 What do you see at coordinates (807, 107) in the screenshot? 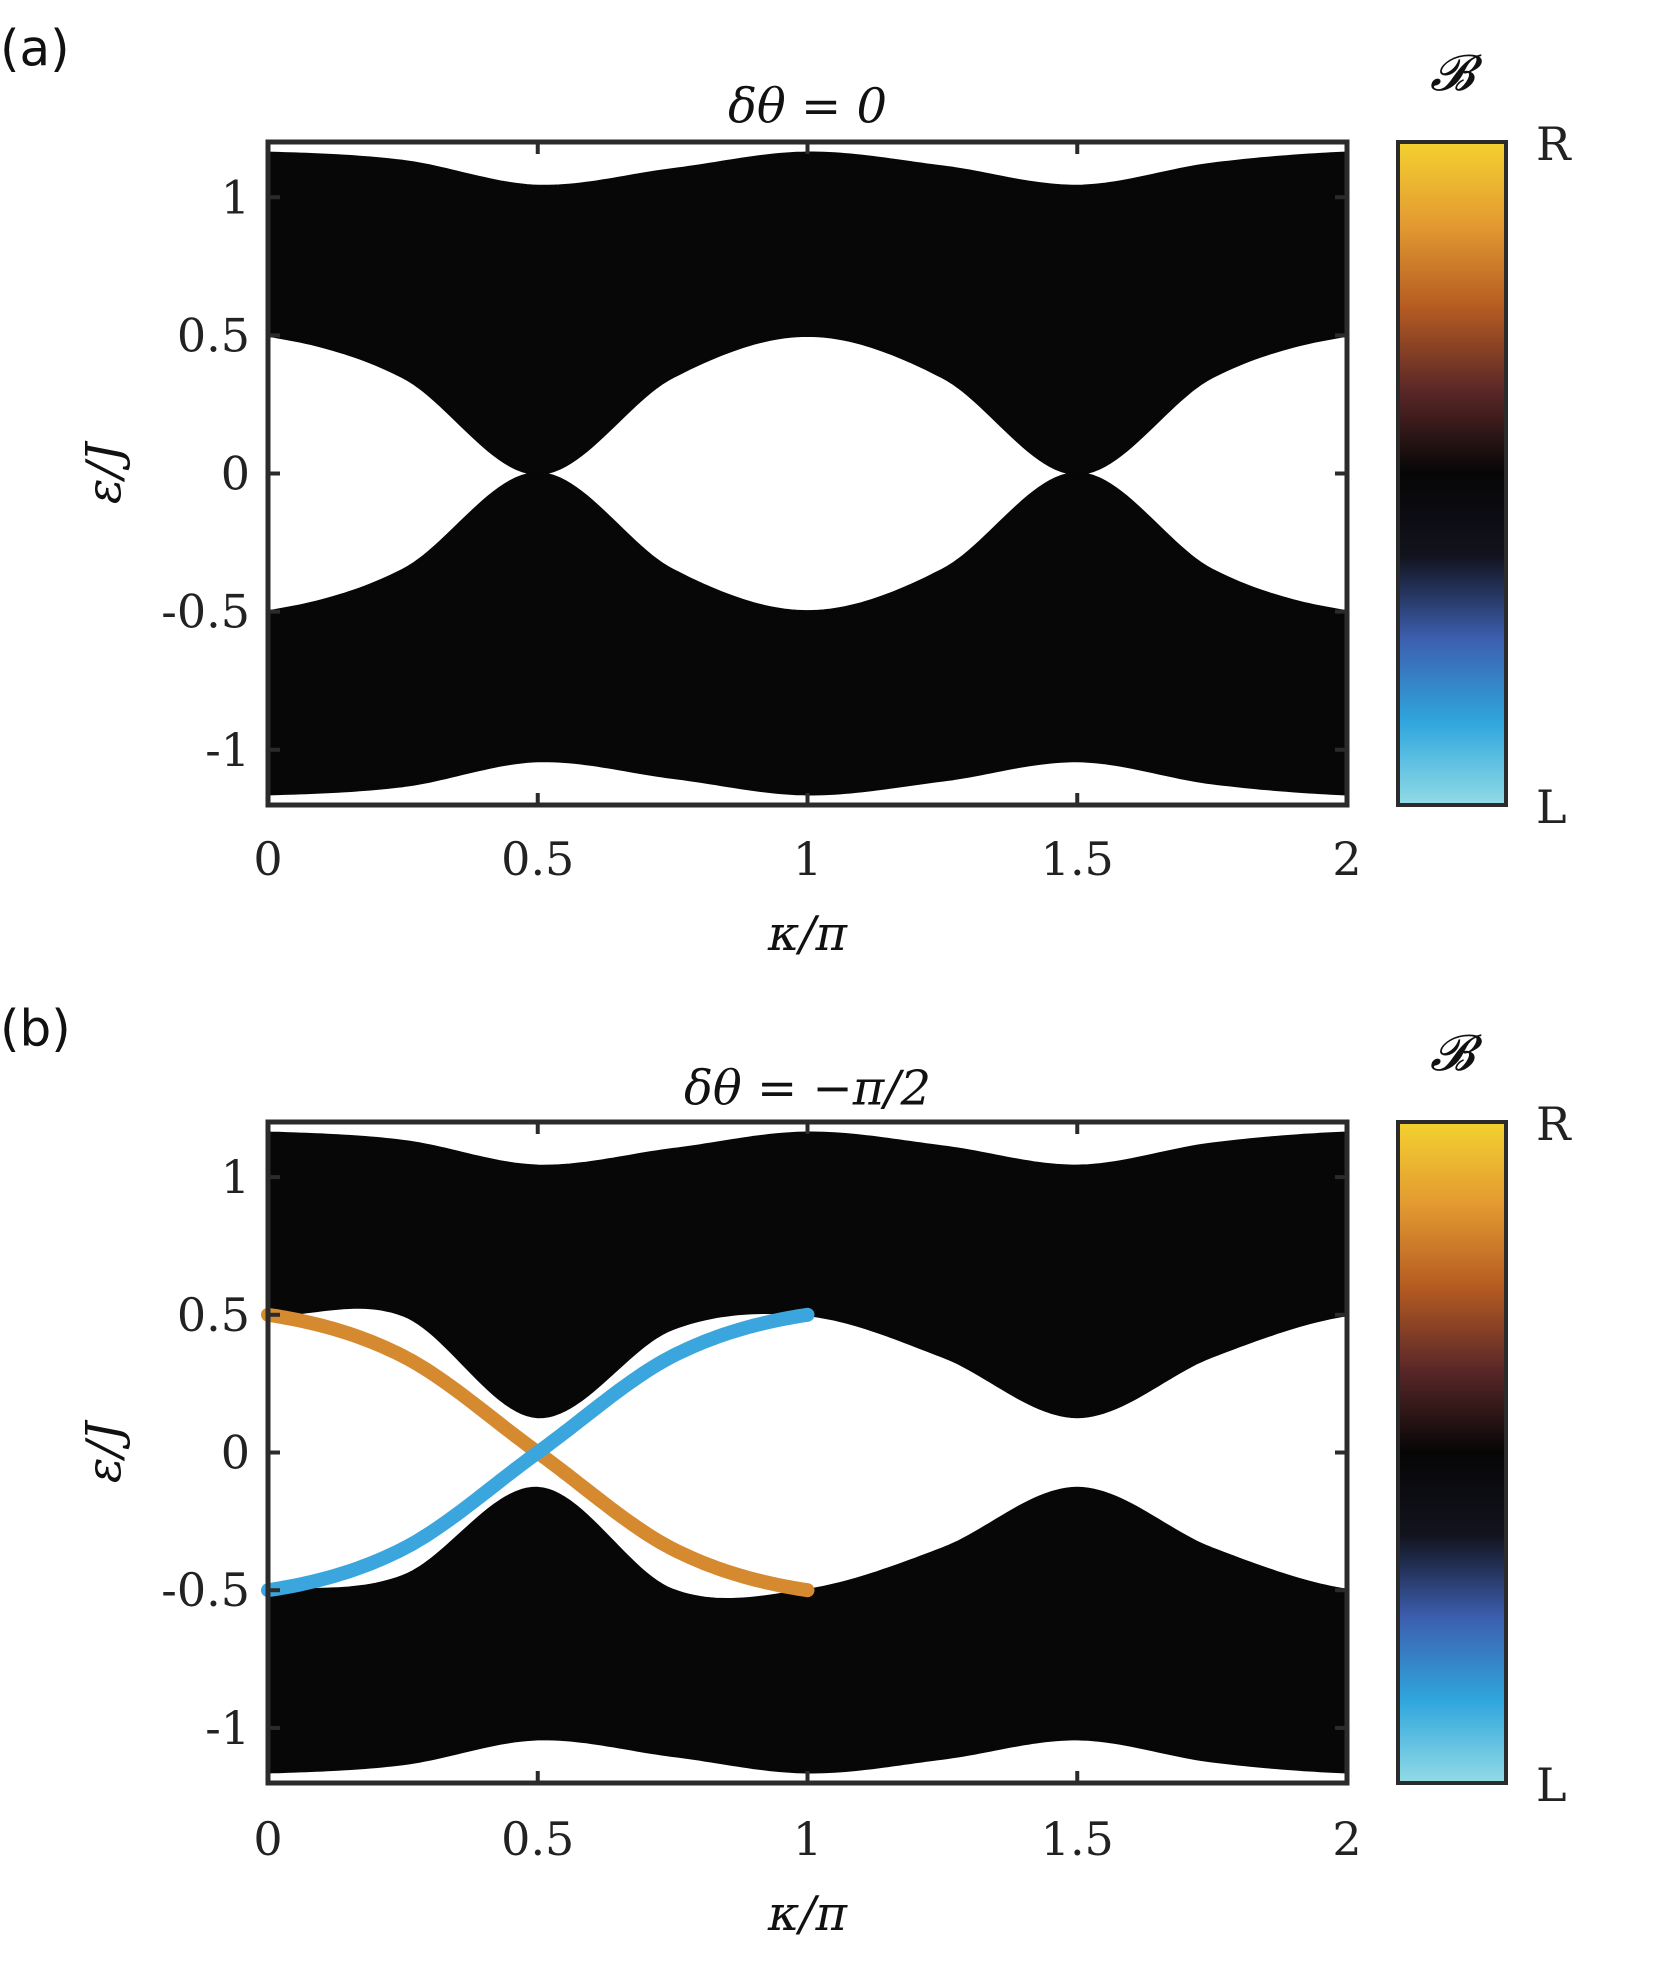
I see `chart-title: δθ = 0` at bounding box center [807, 107].